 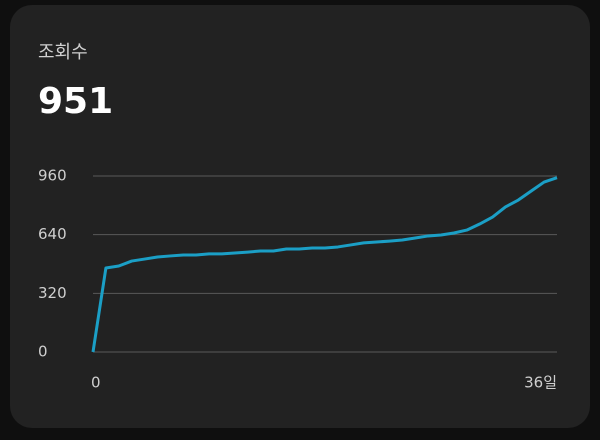 What do you see at coordinates (540, 383) in the screenshot?
I see `x-tick-label: 36일` at bounding box center [540, 383].